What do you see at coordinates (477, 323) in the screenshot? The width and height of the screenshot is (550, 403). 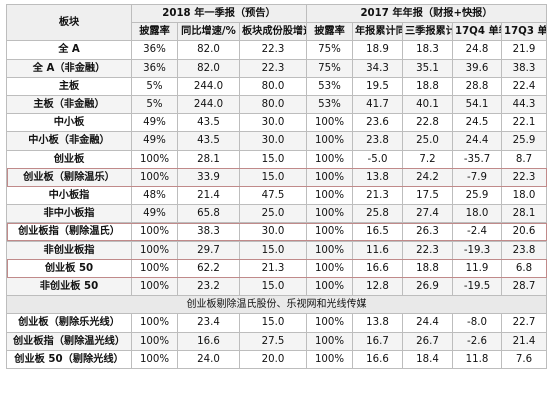 I see `table-cell: -8.0` at bounding box center [477, 323].